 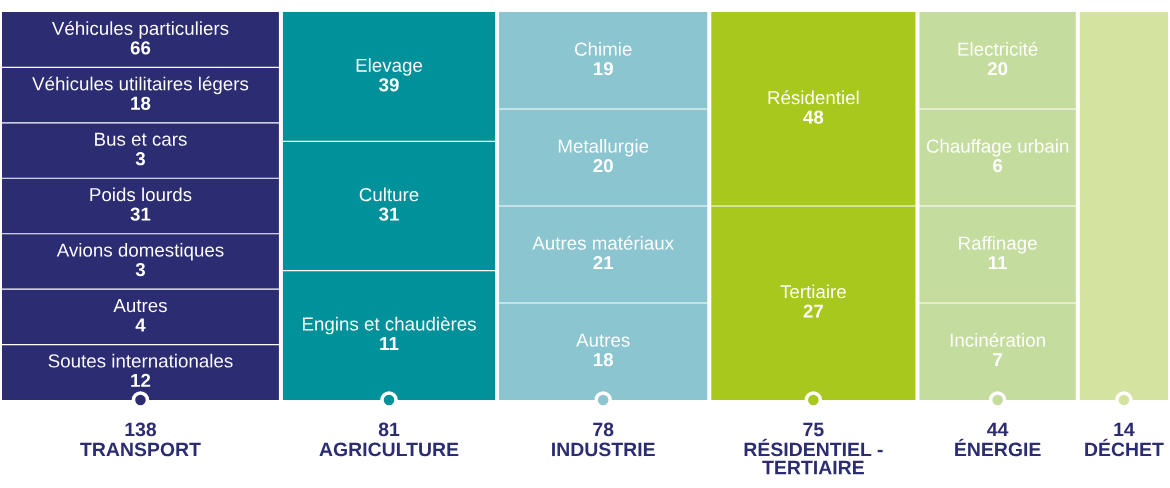 I want to click on category-label: AGRICULTURE, so click(x=389, y=449).